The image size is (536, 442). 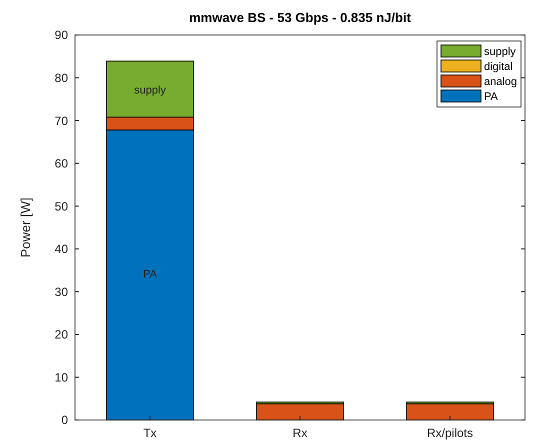 What do you see at coordinates (61, 335) in the screenshot?
I see `y-tick-label: 20` at bounding box center [61, 335].